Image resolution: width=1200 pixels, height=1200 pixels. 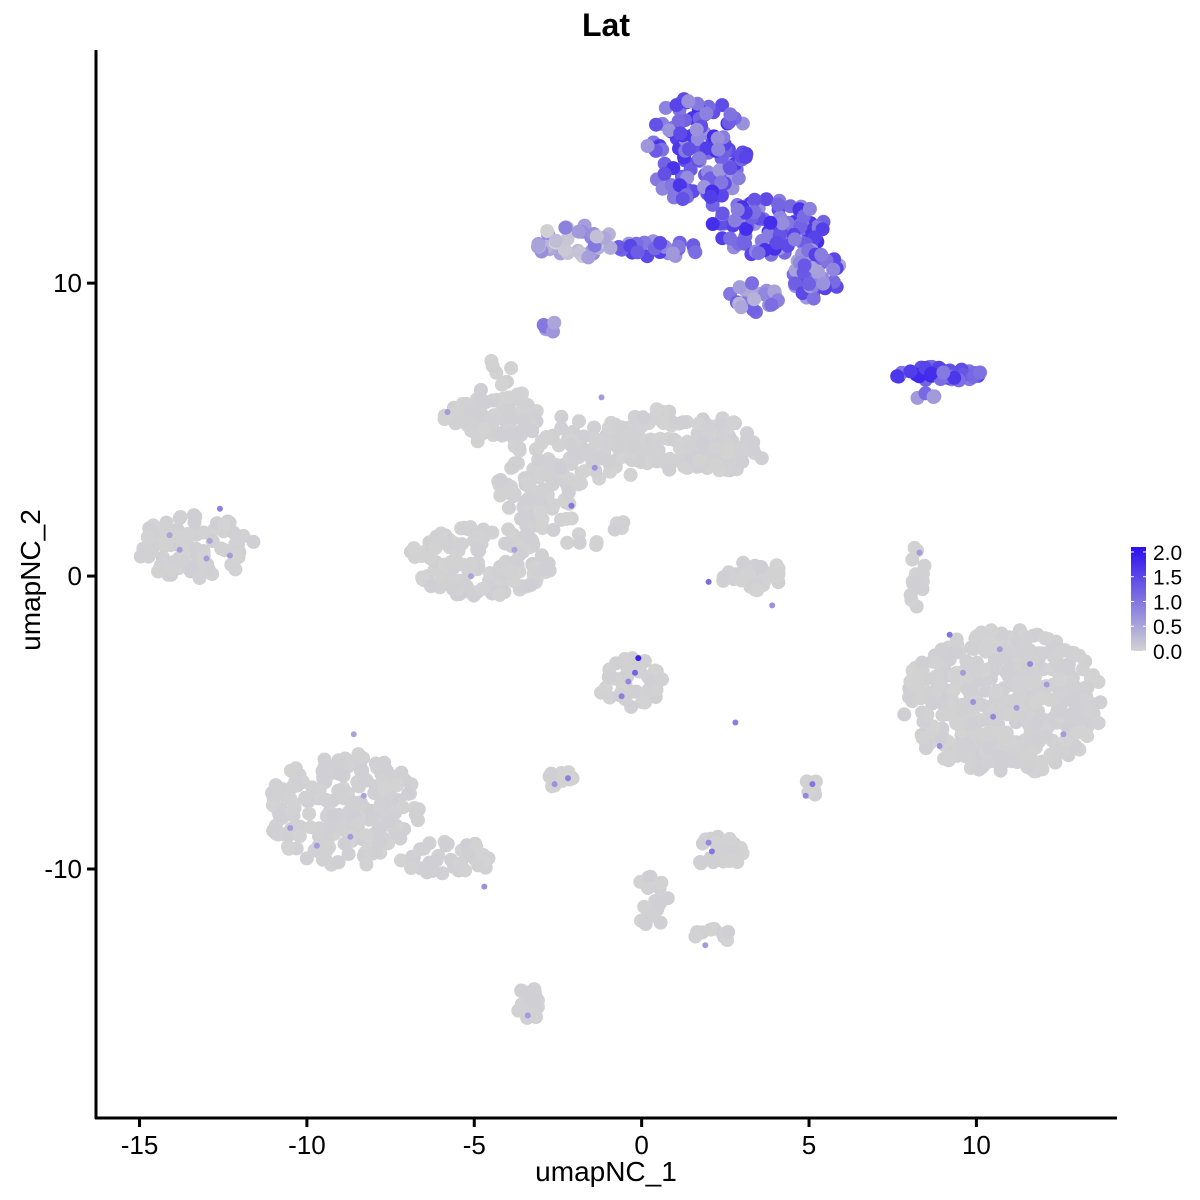 I want to click on colorbar-label: 2.0, so click(x=1167, y=553).